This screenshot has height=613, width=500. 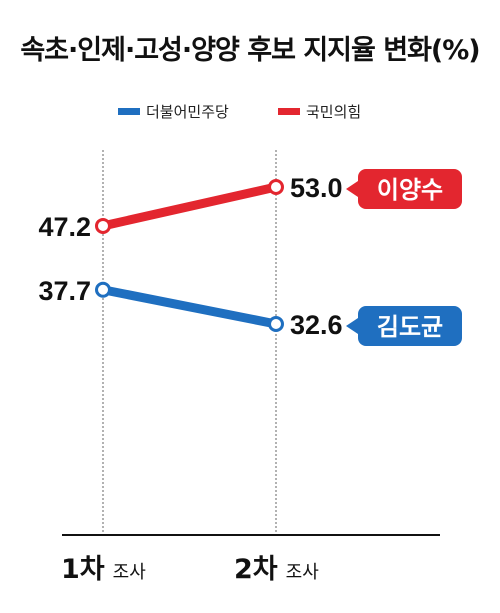 What do you see at coordinates (103, 569) in the screenshot?
I see `x-tick-label-0: 1차 조사` at bounding box center [103, 569].